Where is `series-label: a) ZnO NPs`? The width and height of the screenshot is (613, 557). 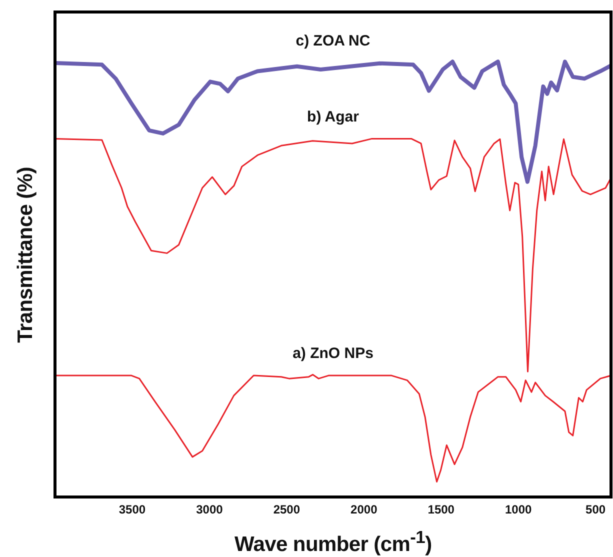
series-label: a) ZnO NPs is located at coordinates (333, 353).